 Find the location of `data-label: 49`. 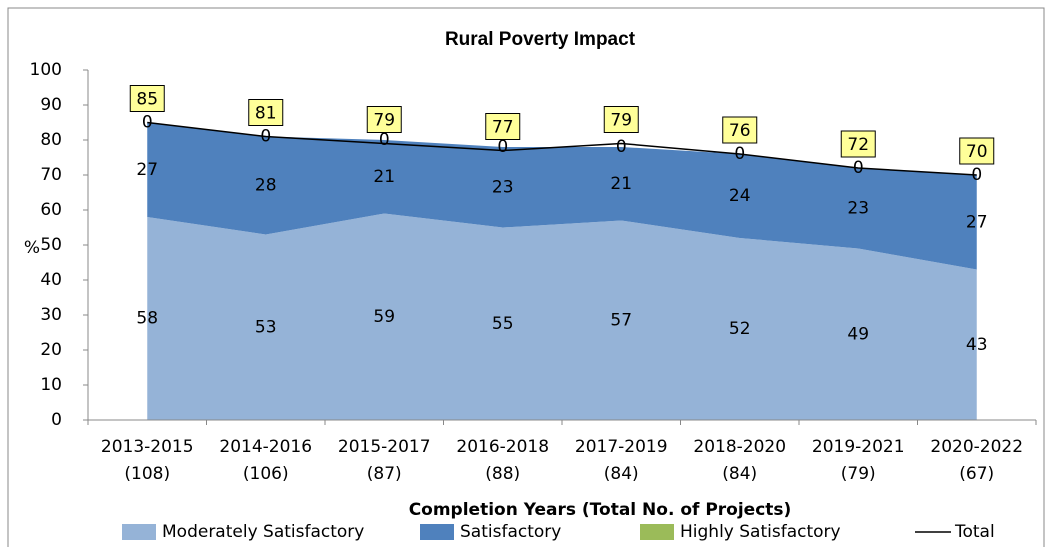

data-label: 49 is located at coordinates (858, 334).